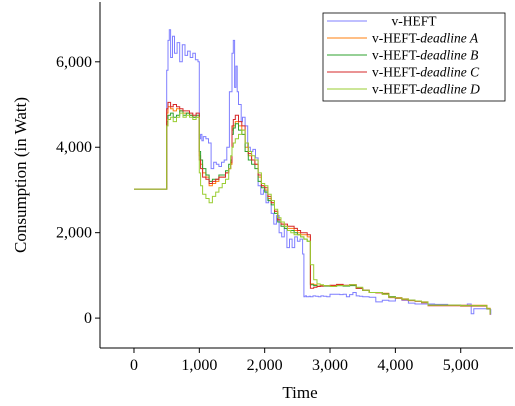  I want to click on y-tick-label: 4,000, so click(74, 147).